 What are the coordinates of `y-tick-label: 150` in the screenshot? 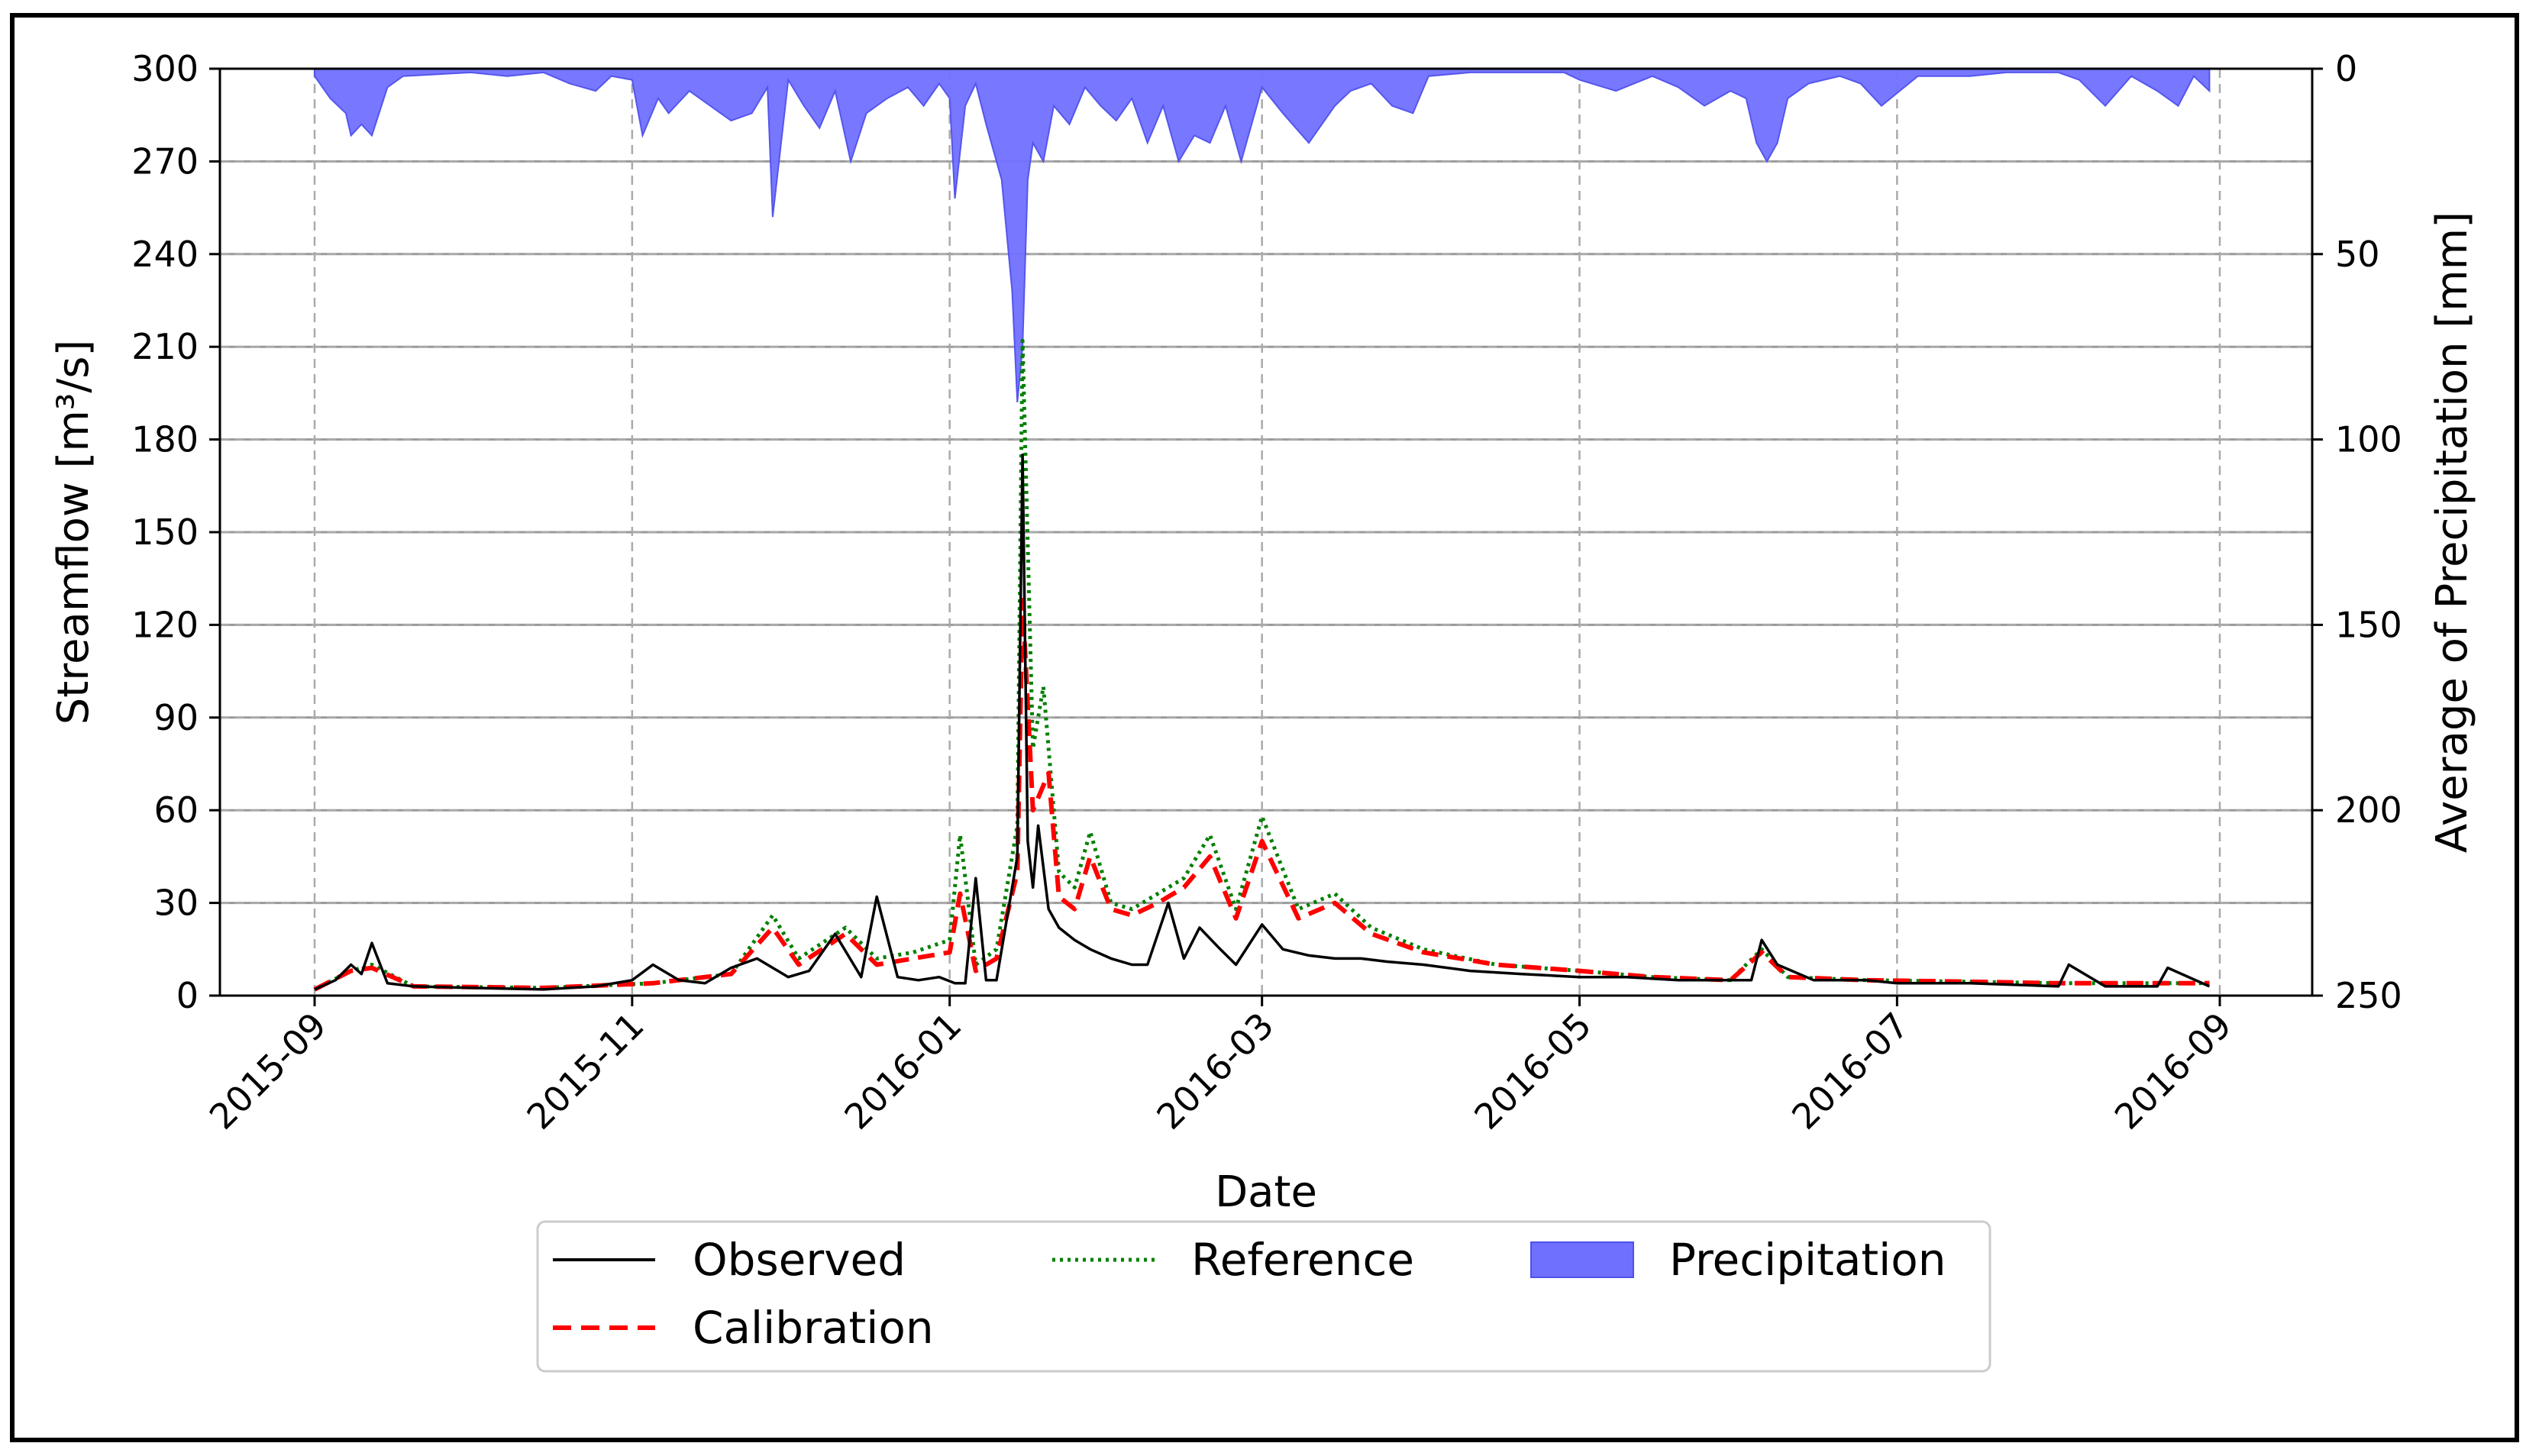 It's located at (165, 532).